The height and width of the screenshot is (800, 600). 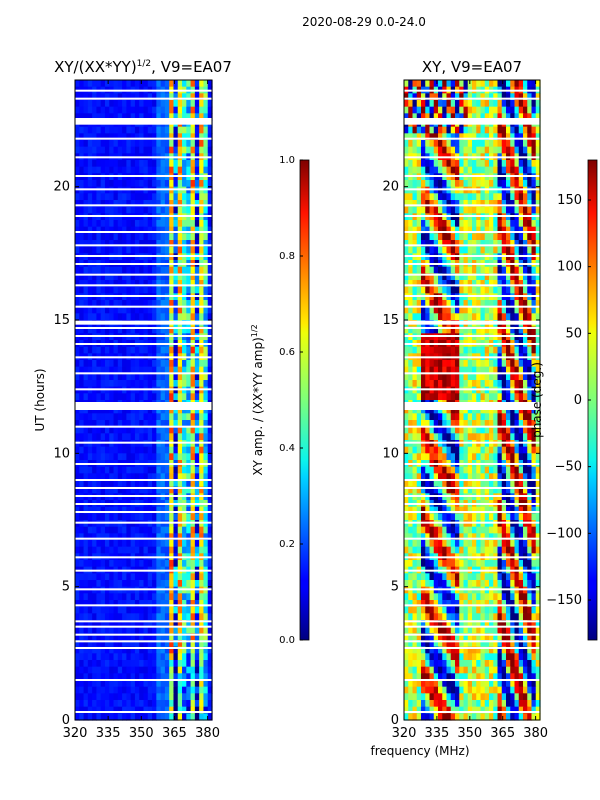 I want to click on left-title-tail: , V9=EA07, so click(x=191, y=67).